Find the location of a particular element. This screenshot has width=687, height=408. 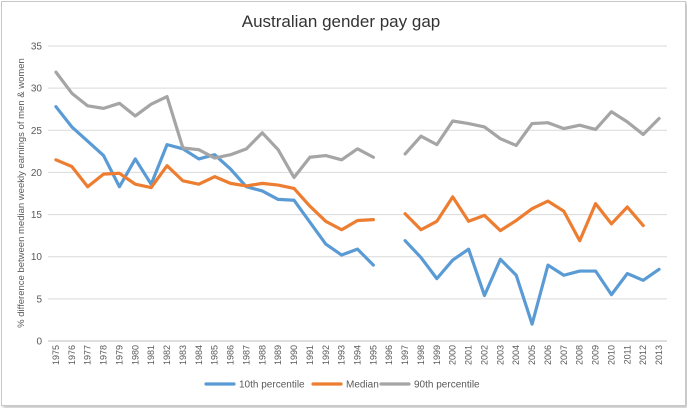

x-tick-label: 2012 is located at coordinates (643, 355).